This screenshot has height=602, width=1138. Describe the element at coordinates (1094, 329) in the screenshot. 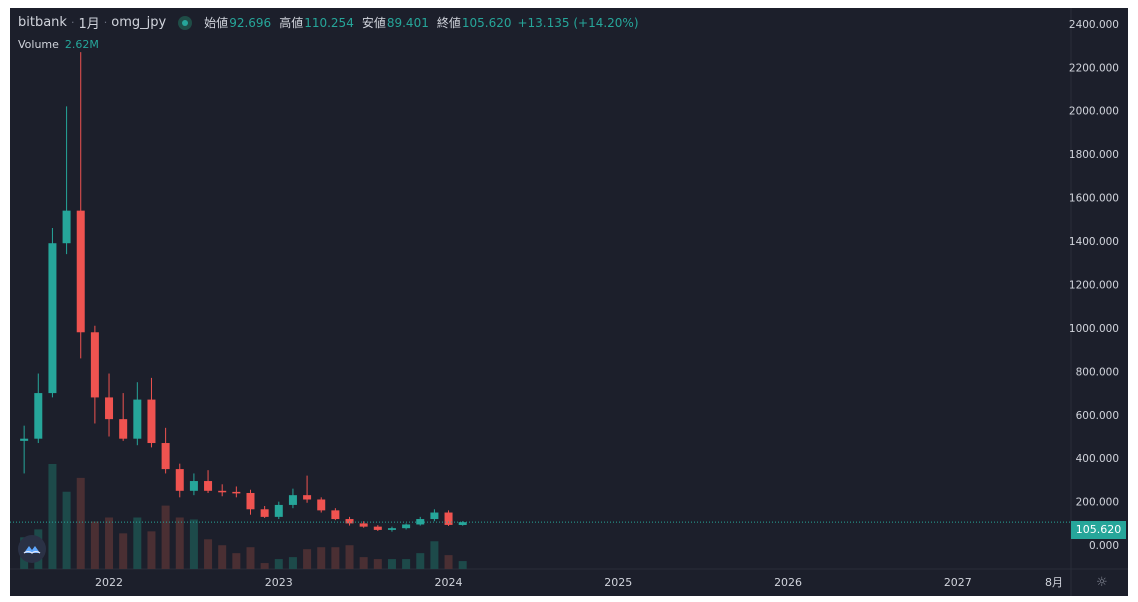

I see `price-tick-label: 1000.000` at that location.